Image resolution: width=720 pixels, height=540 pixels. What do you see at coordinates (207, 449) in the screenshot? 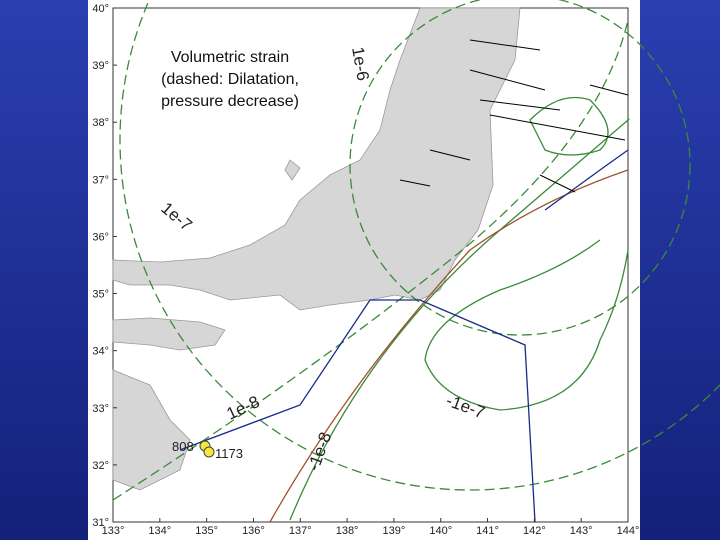
I see `site-markers` at bounding box center [207, 449].